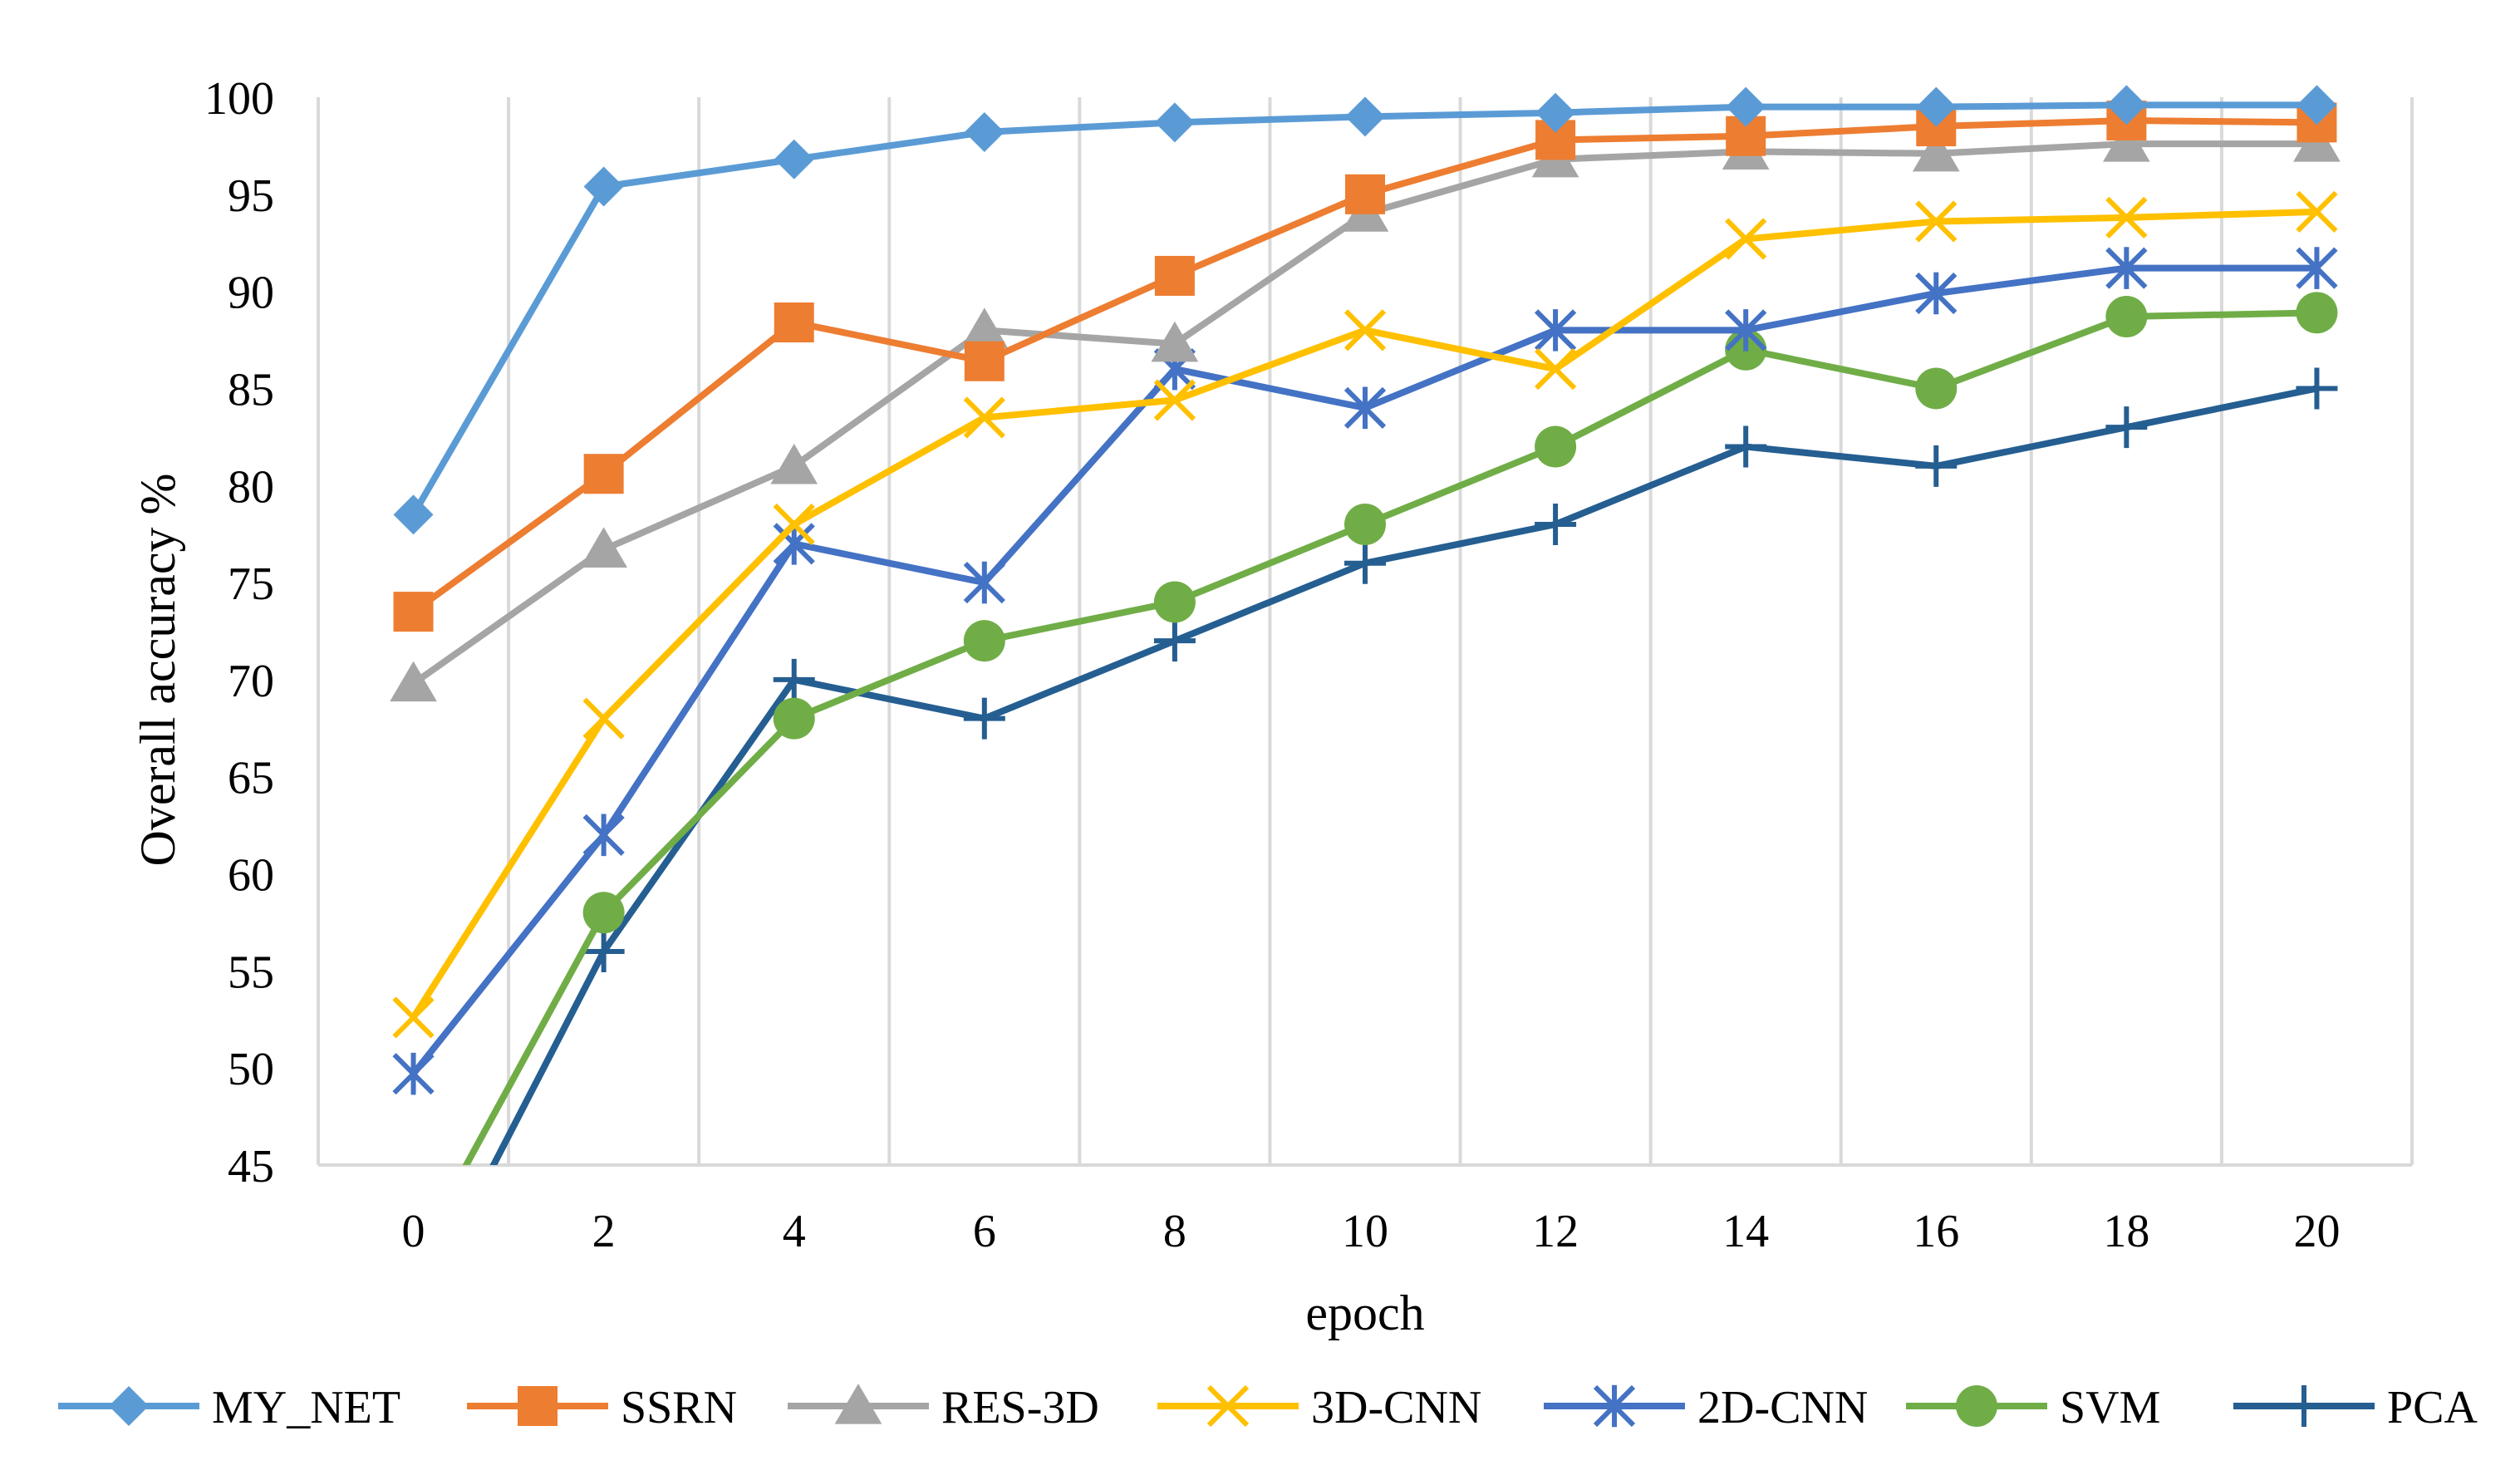 The height and width of the screenshot is (1475, 2520). Describe the element at coordinates (1396, 1407) in the screenshot. I see `legend-label: 3D-CNN` at that location.